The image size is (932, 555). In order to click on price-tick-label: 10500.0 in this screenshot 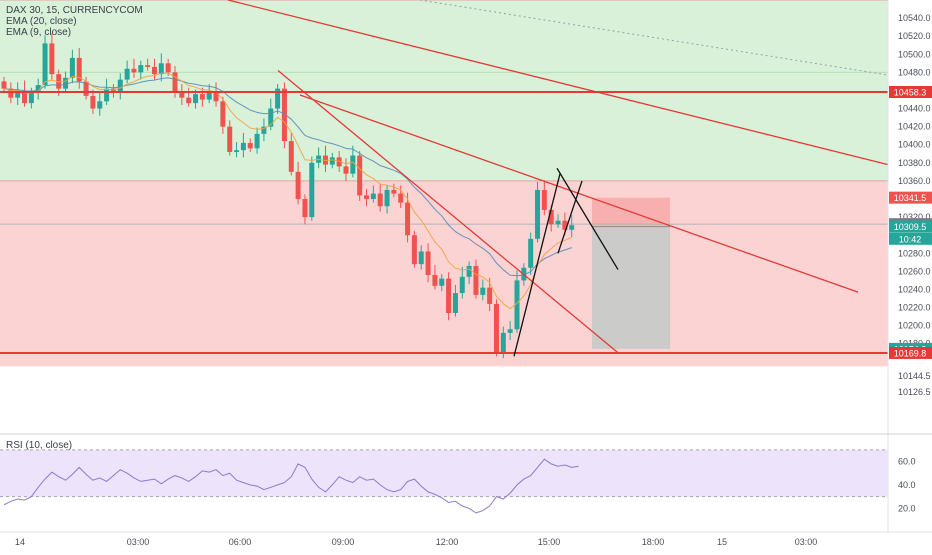, I will do `click(914, 54)`.